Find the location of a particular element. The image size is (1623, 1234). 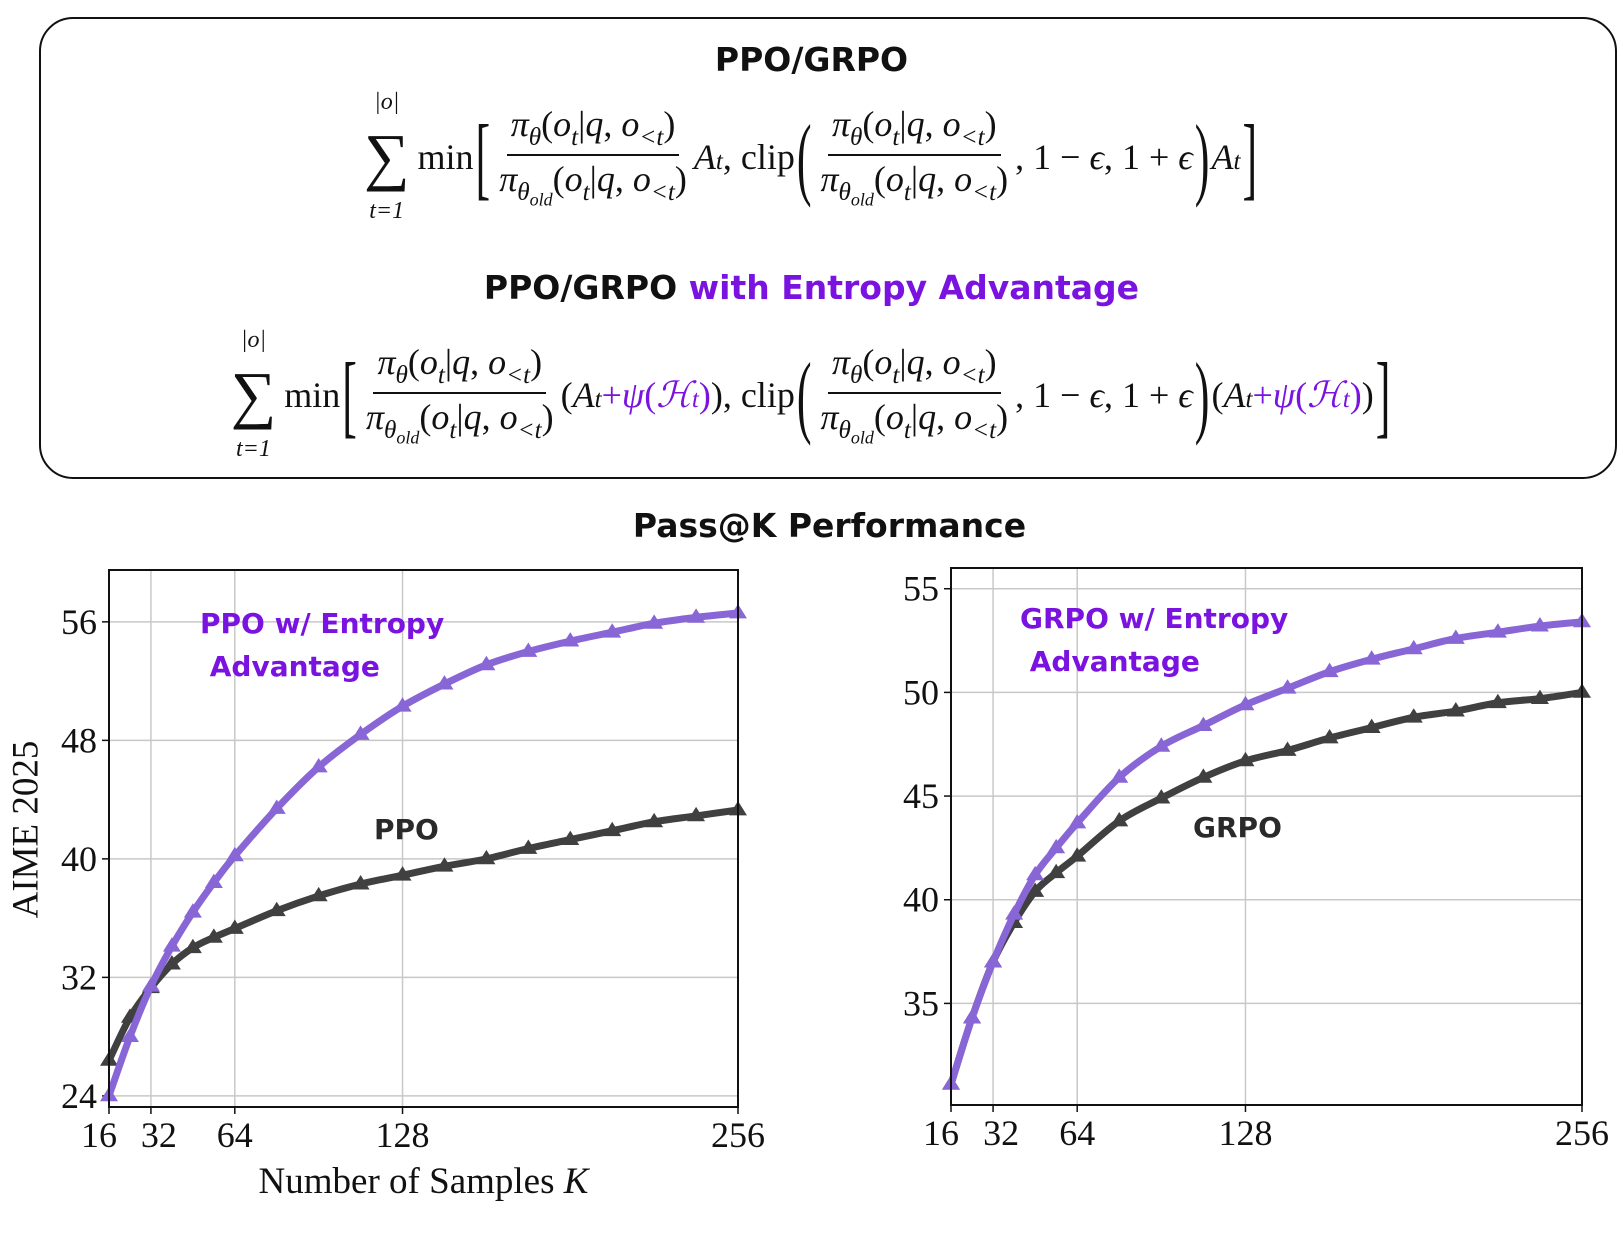

sigma-symbol: ∑ is located at coordinates (253, 394).